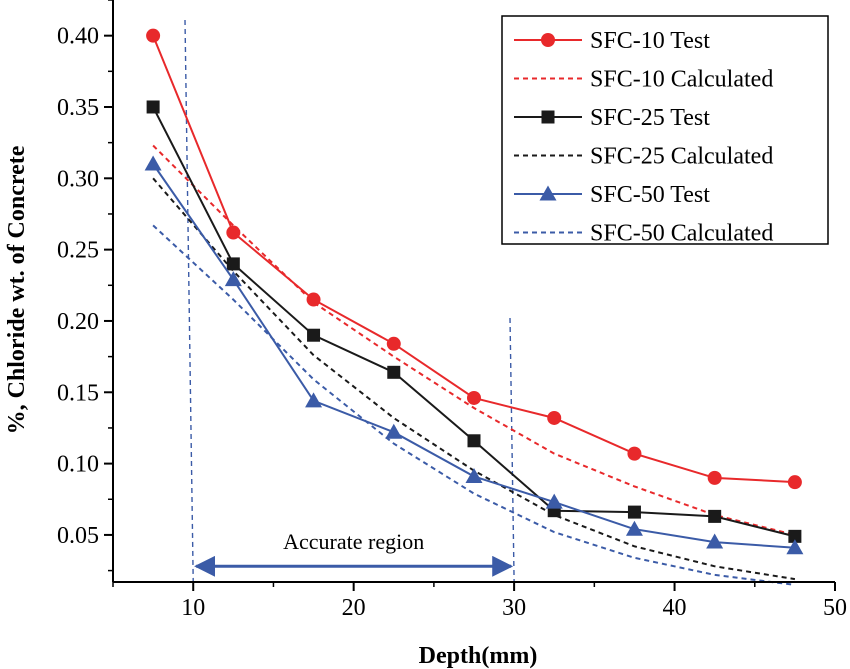 This screenshot has height=669, width=850. I want to click on legend-box, so click(665, 130).